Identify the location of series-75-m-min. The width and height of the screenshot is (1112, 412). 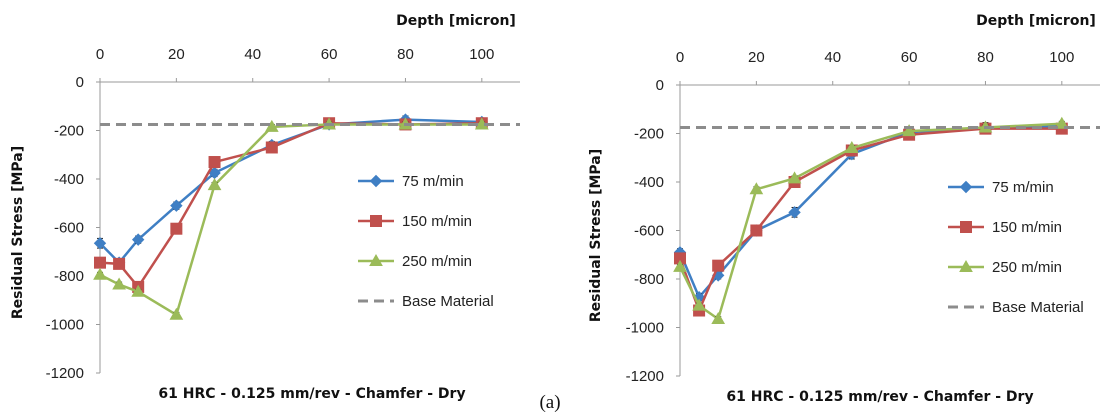
(291, 191).